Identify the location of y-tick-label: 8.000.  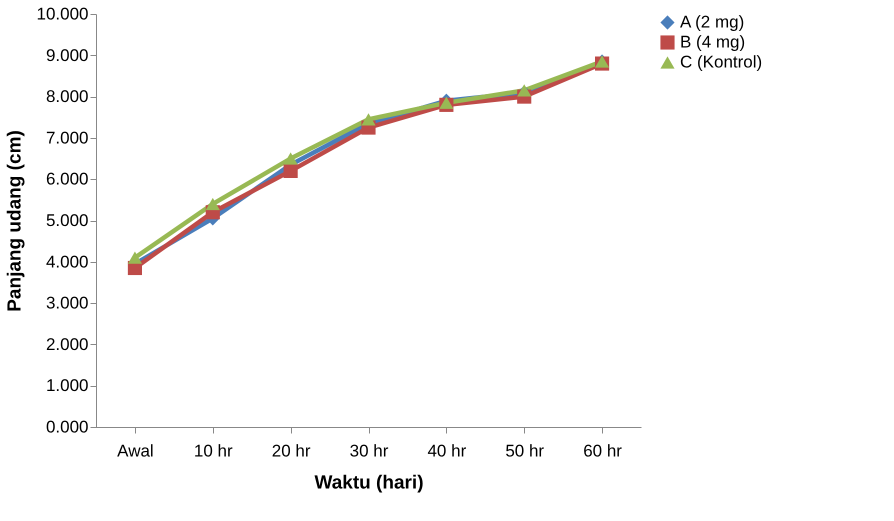
(67, 96).